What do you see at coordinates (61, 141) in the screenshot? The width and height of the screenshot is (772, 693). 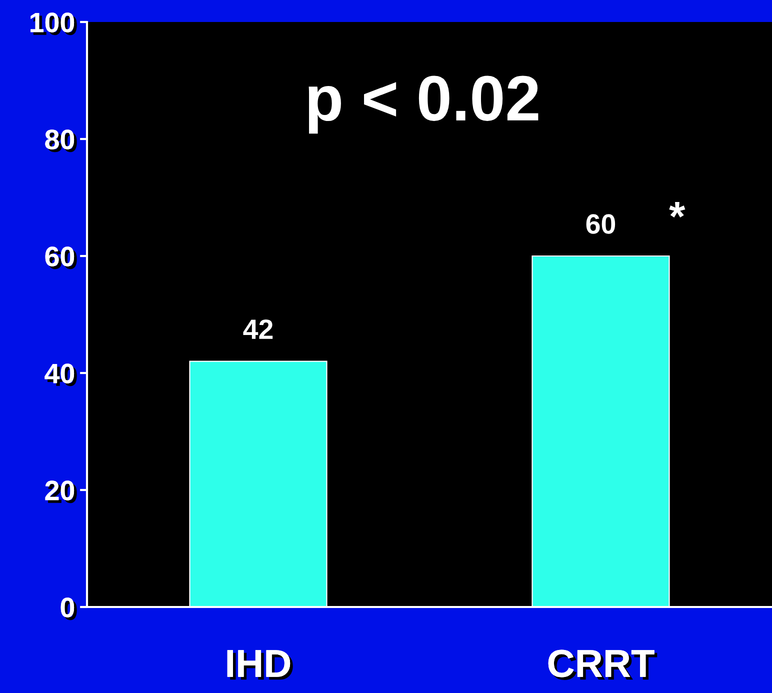 I see `y-tick-label: 80` at bounding box center [61, 141].